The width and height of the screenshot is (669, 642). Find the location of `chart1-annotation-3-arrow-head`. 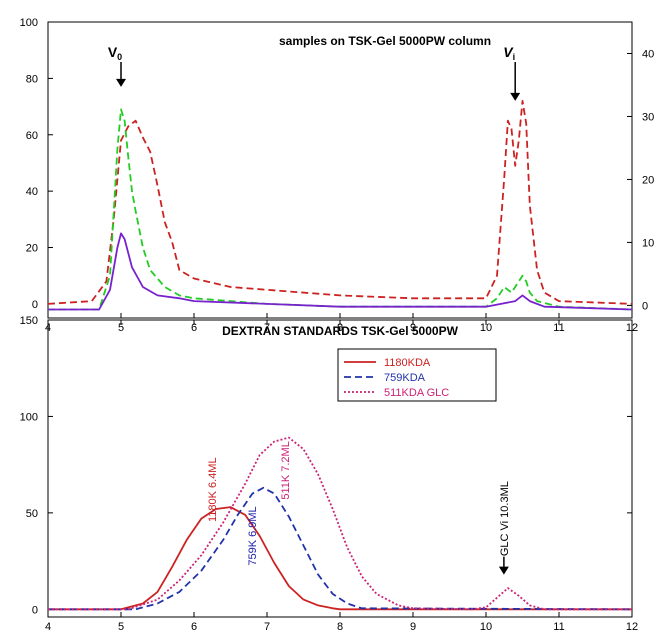

chart1-annotation-3-arrow-head is located at coordinates (503, 570).